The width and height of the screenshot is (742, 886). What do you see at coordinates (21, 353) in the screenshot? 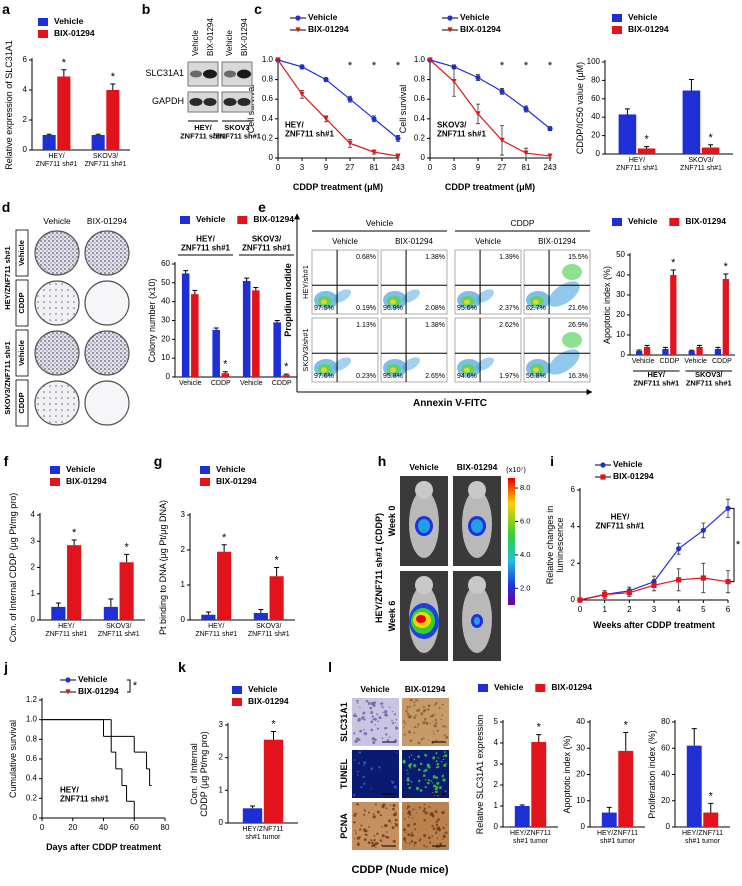
I see `colony-treatment-label: Vehicle` at bounding box center [21, 353].